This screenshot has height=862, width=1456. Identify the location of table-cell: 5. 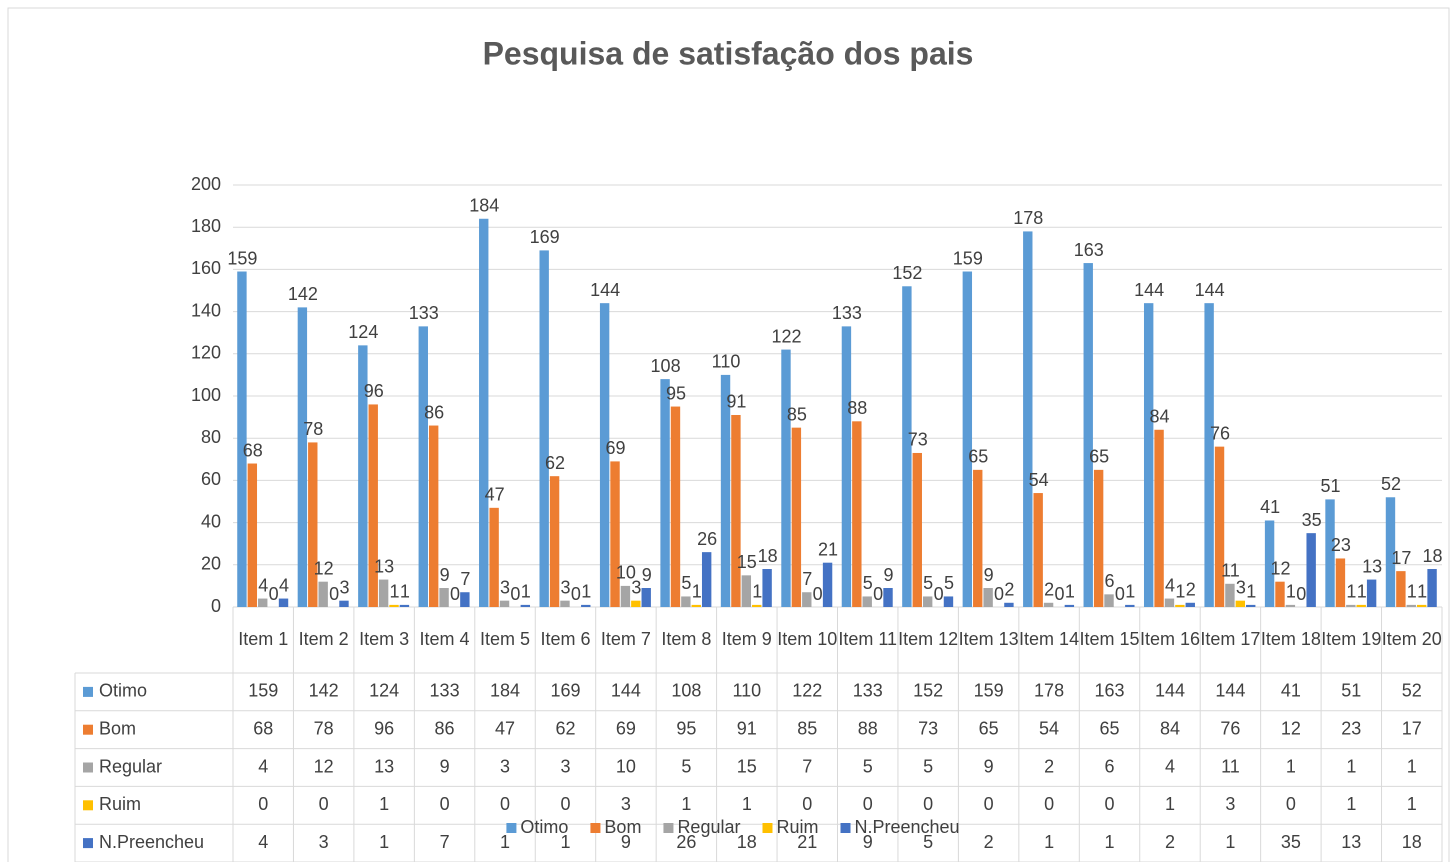
(686, 766).